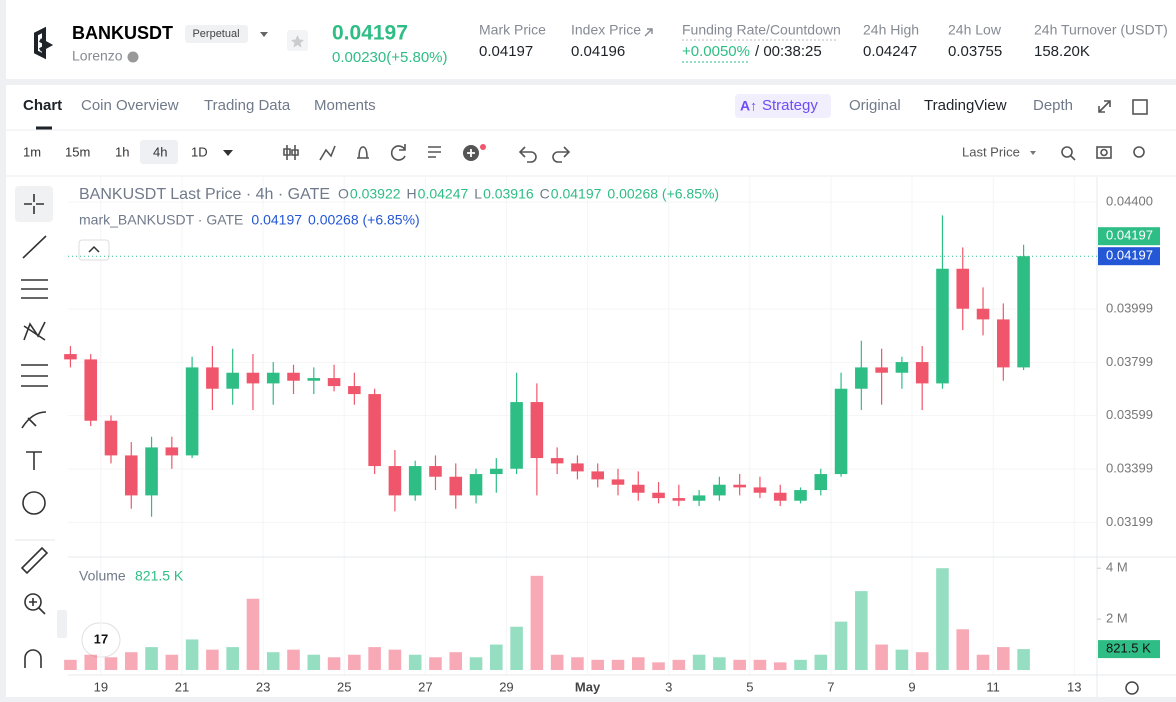  What do you see at coordinates (122, 151) in the screenshot?
I see `interval: 1h` at bounding box center [122, 151].